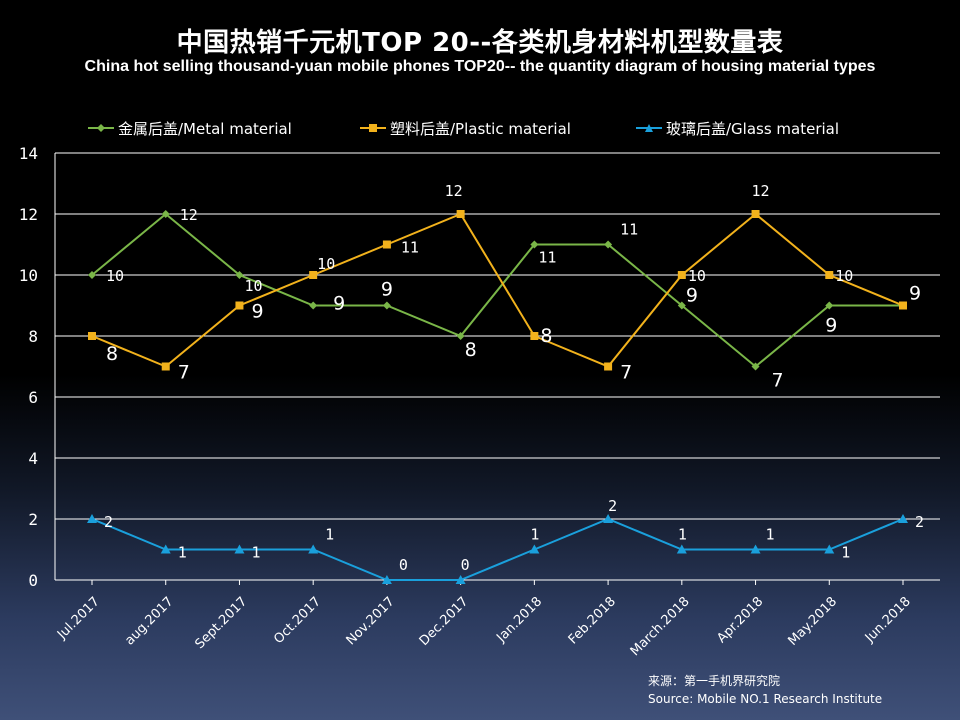 This screenshot has width=960, height=720. Describe the element at coordinates (101, 128) in the screenshot. I see `legend-marker-metal` at that location.